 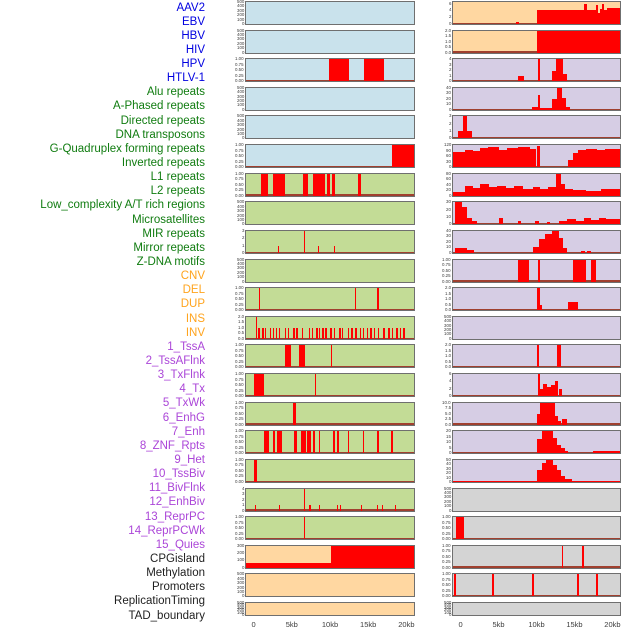 What do you see at coordinates (521, 299) in the screenshot?
I see `track-row-9-het: 2.0 1.5 1.0 0.5 0.0` at bounding box center [521, 299].